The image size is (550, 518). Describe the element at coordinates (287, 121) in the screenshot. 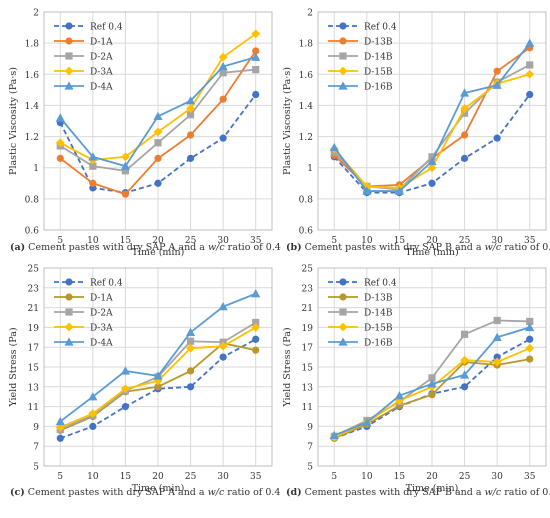

I see `y-axis-label: Plastic Viscosity (Pa·s)` at that location.